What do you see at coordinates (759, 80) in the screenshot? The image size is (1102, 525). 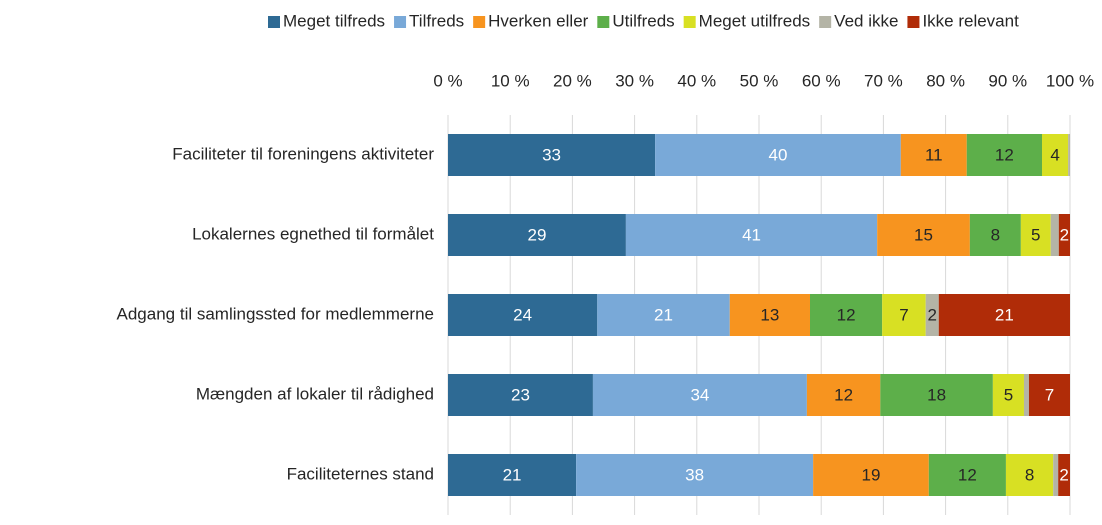 I see `x-tick-label: 50 %` at bounding box center [759, 80].